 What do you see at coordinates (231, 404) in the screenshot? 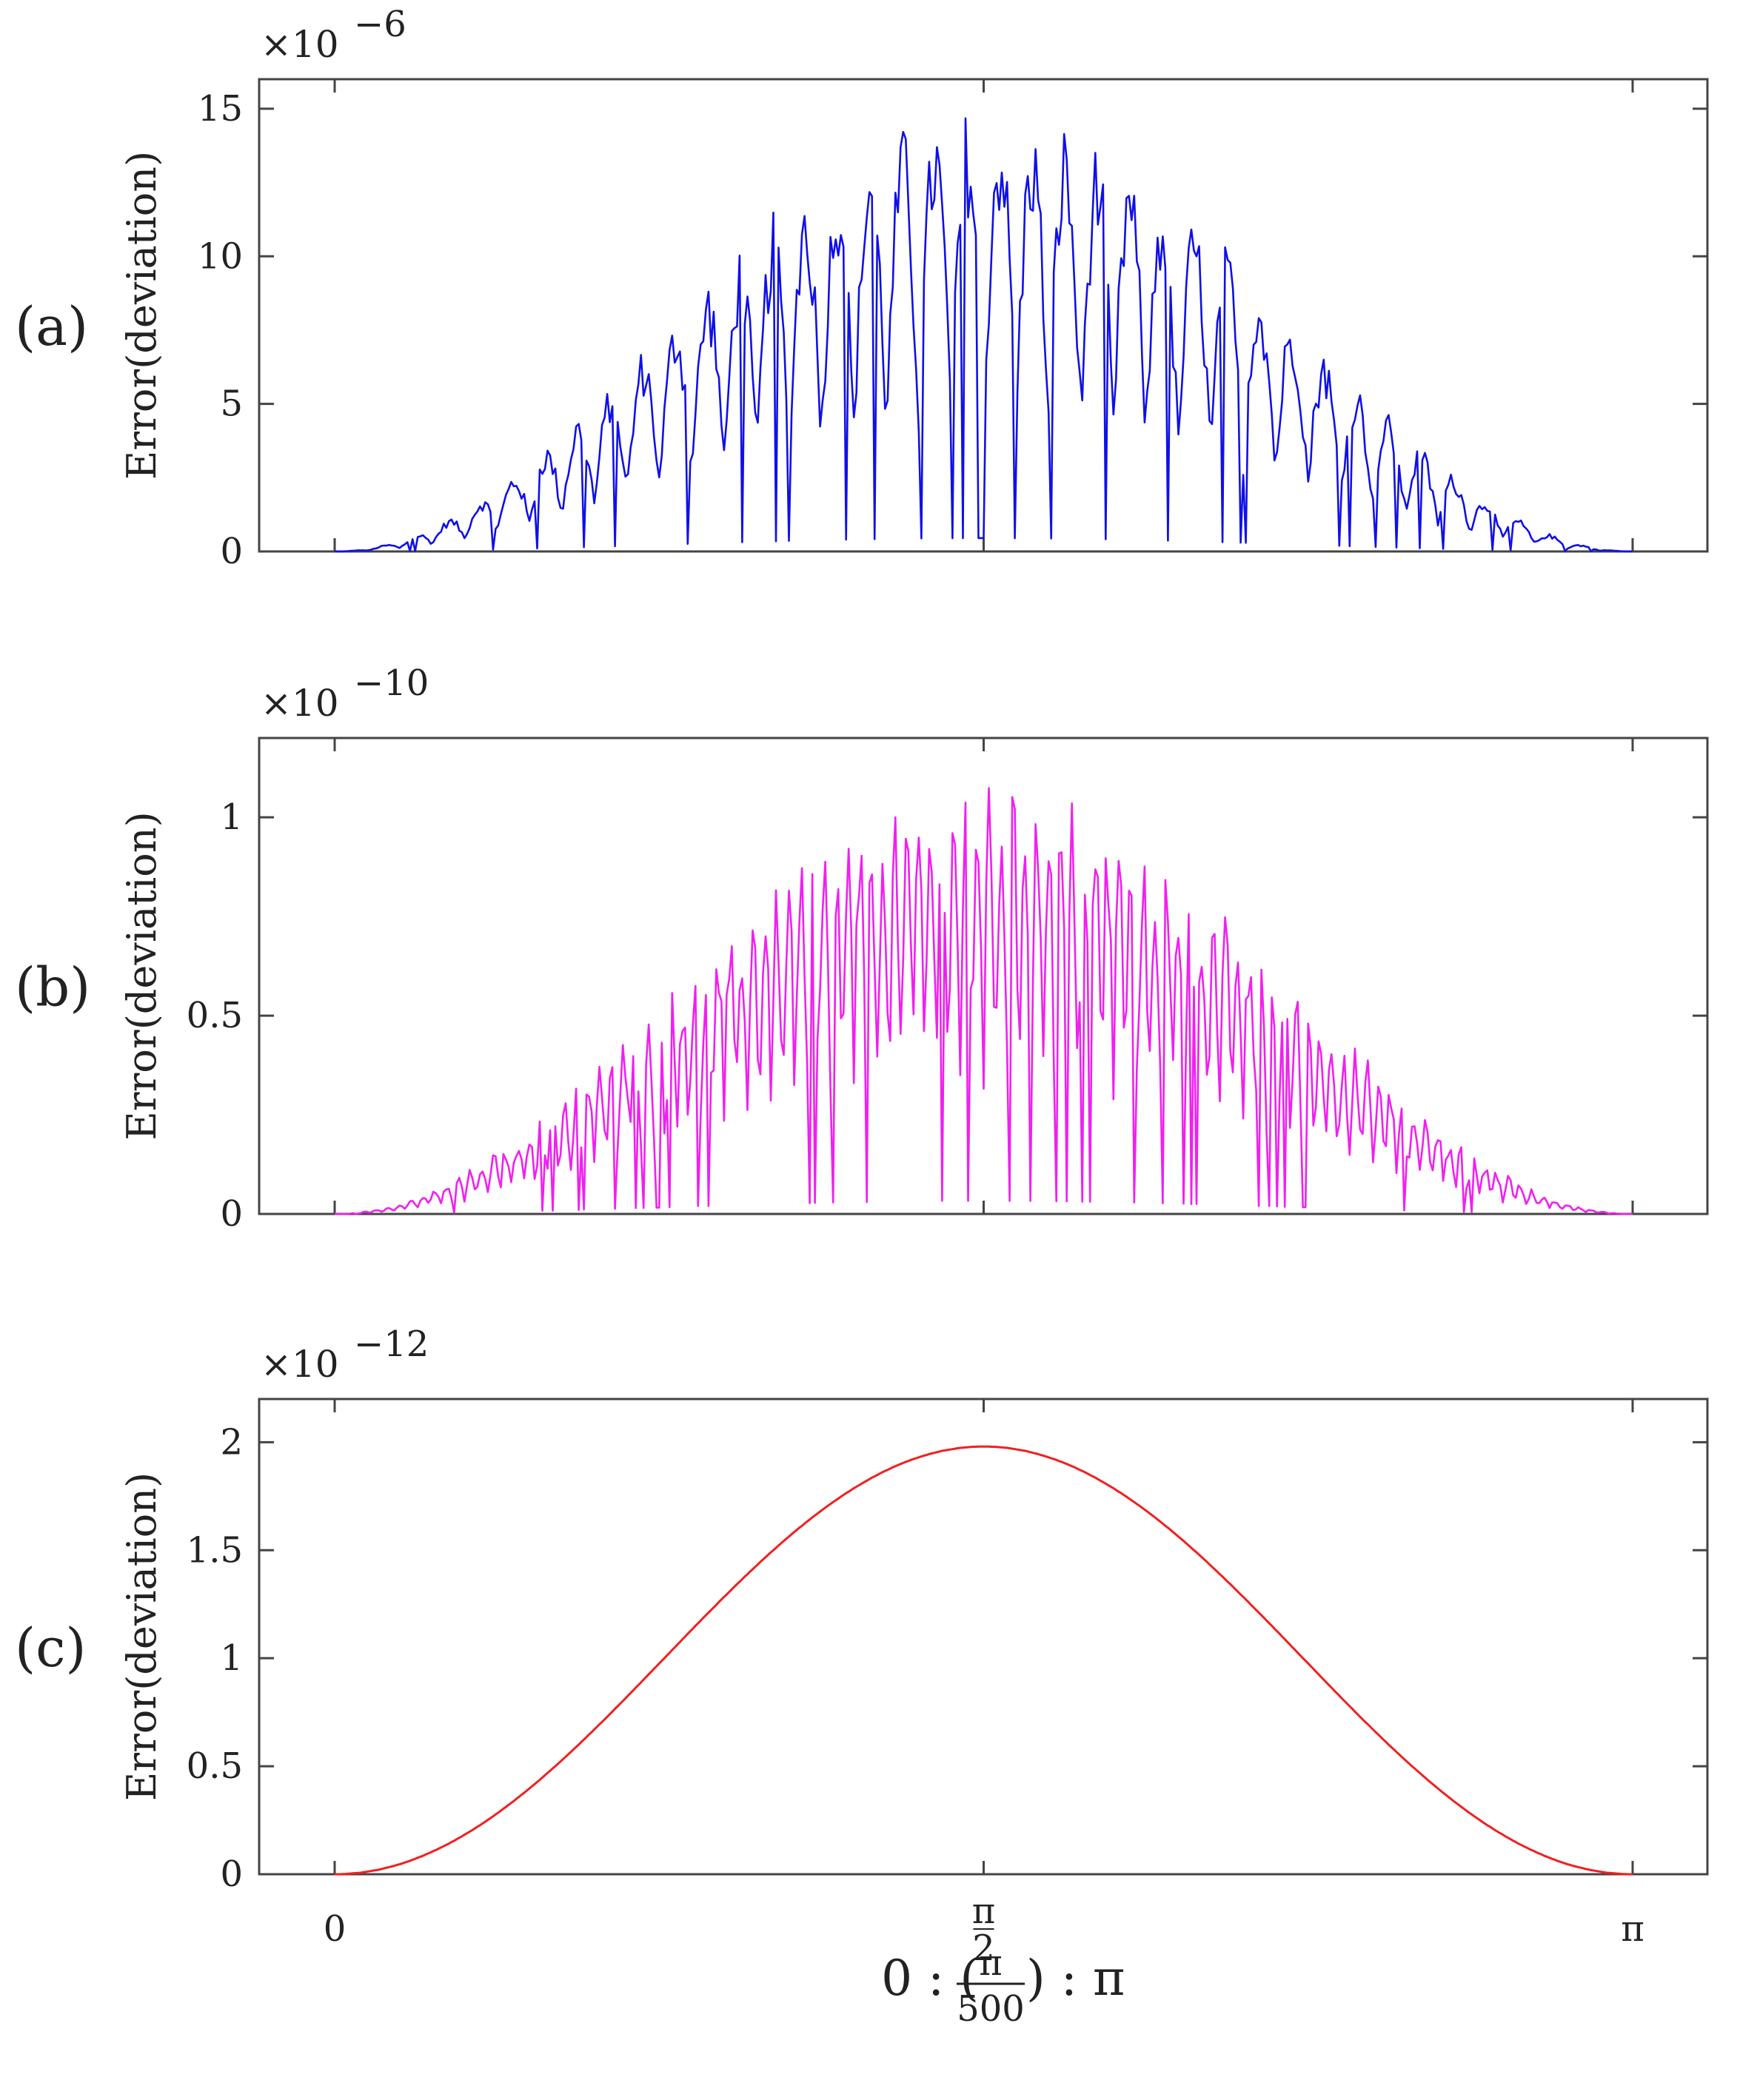
I see `y-tick-label: 5` at bounding box center [231, 404].